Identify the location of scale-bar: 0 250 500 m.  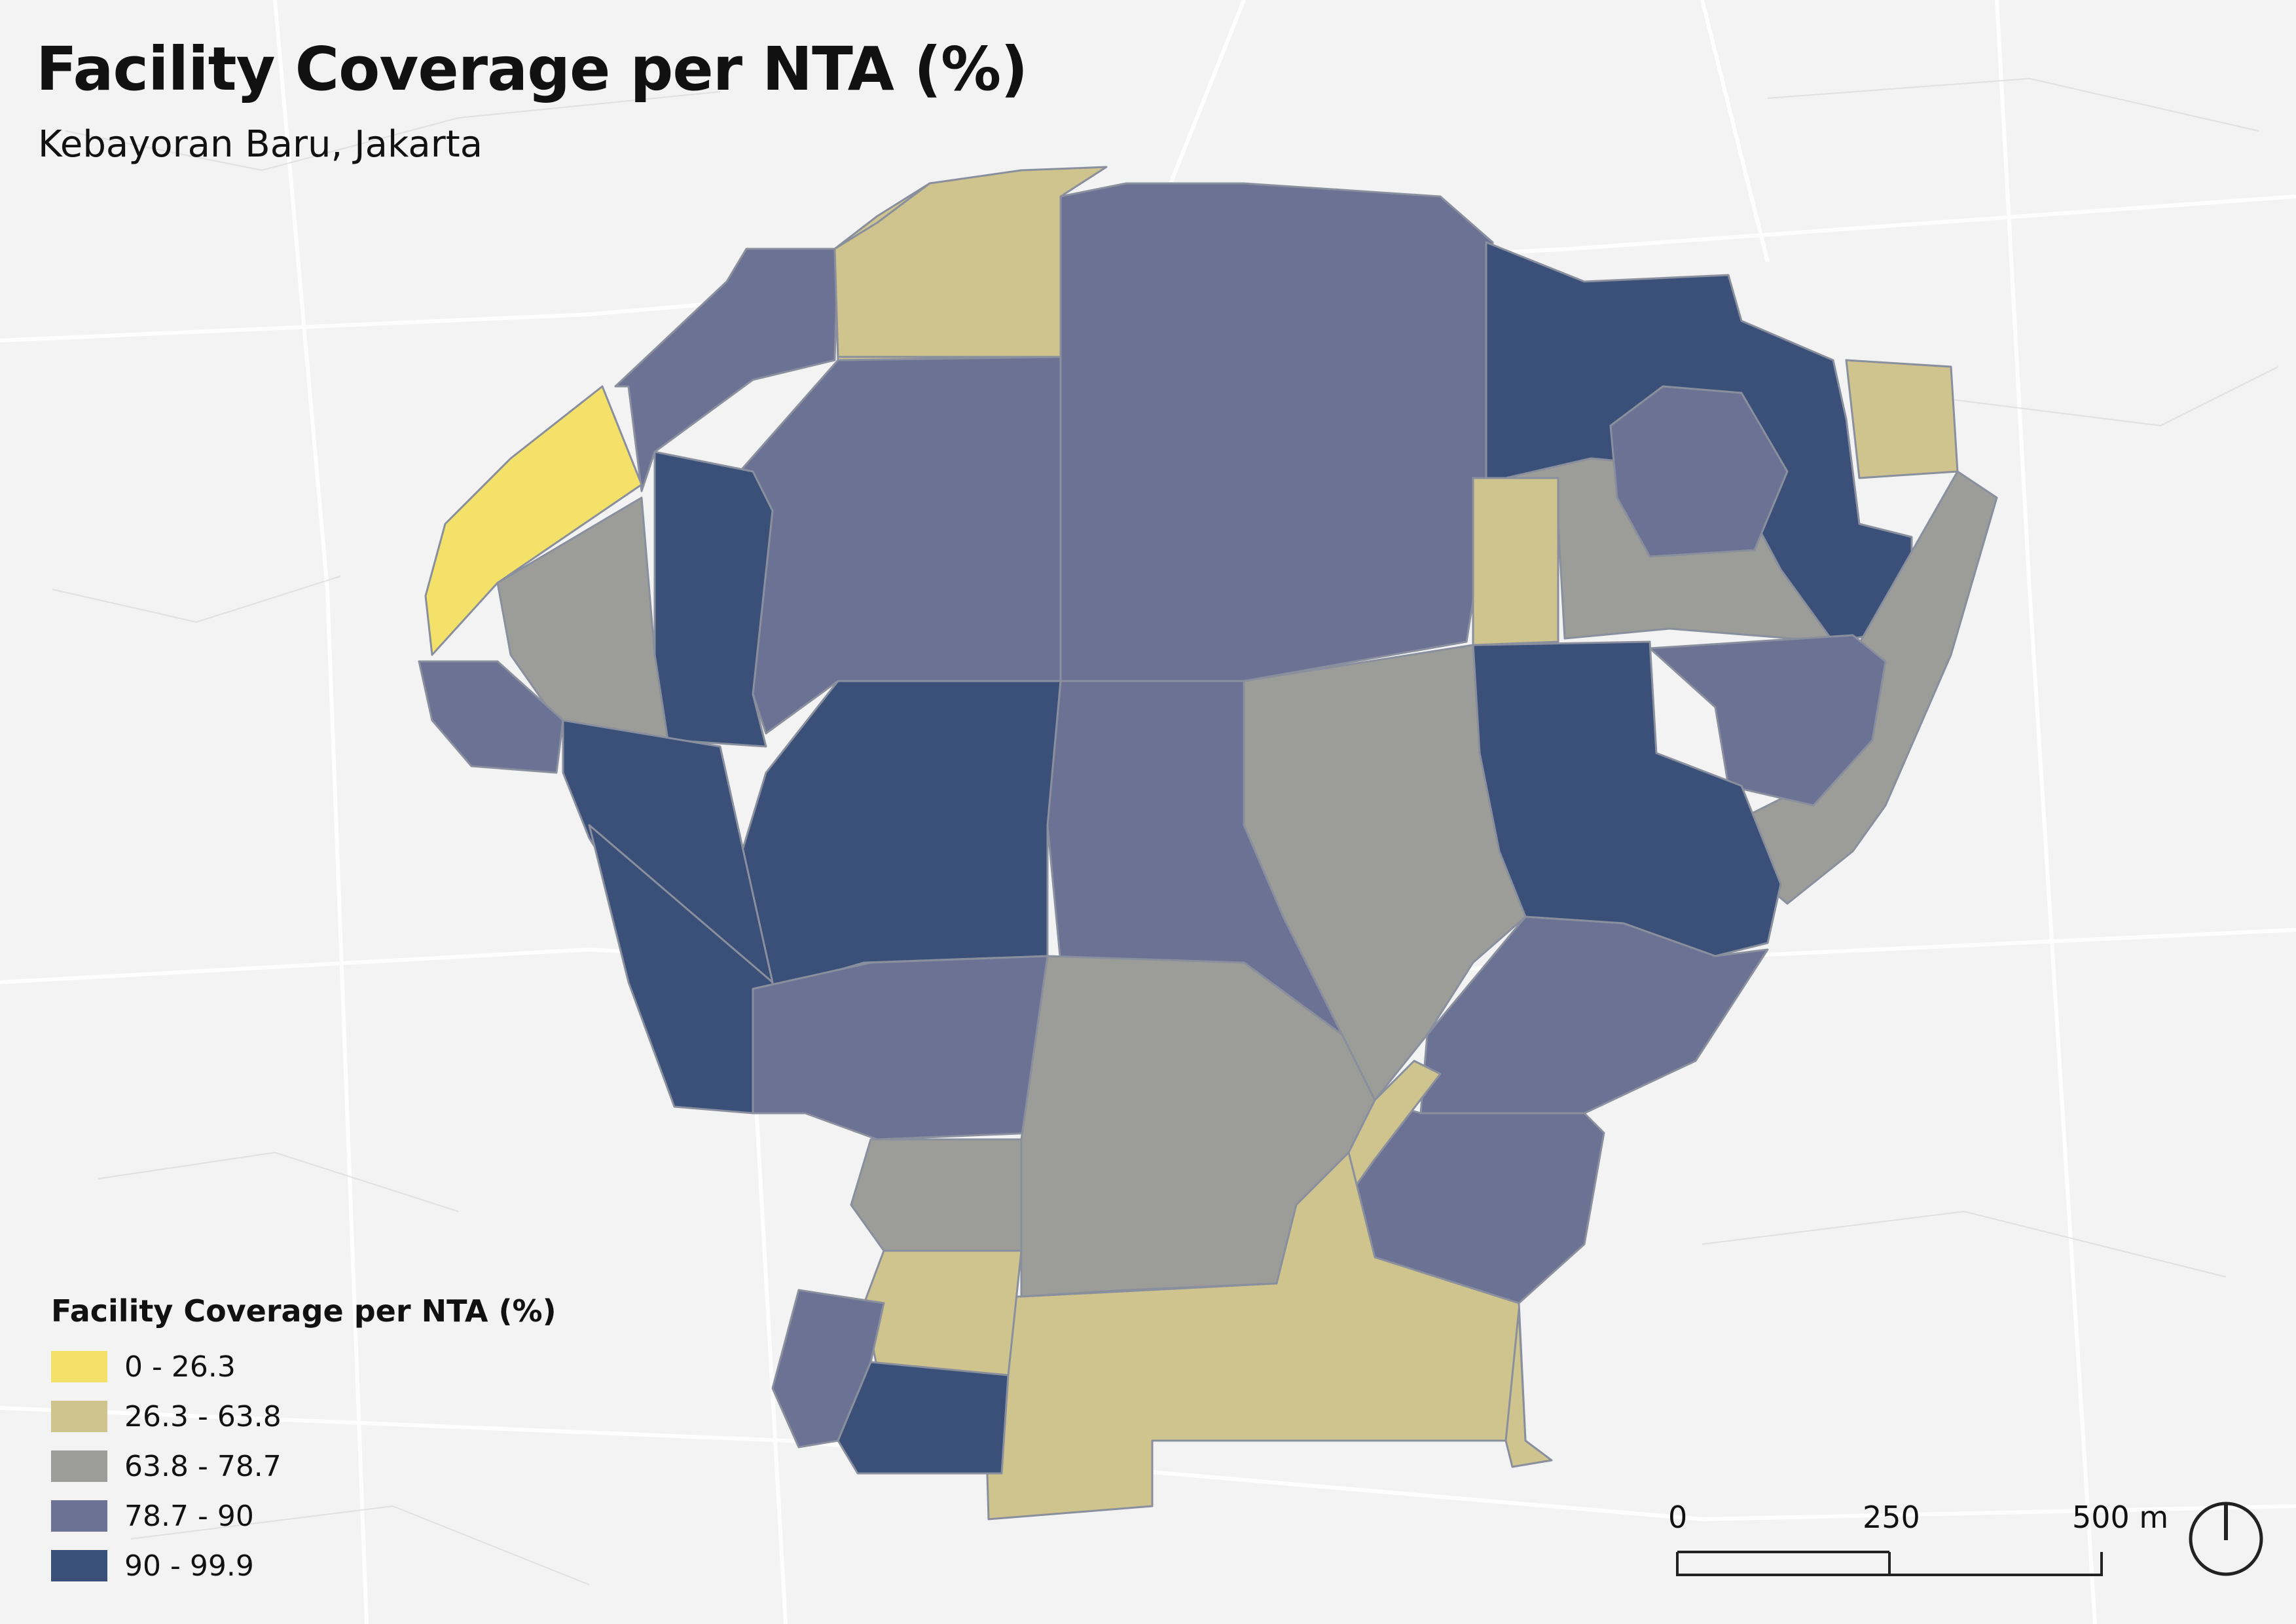
(1918, 1542).